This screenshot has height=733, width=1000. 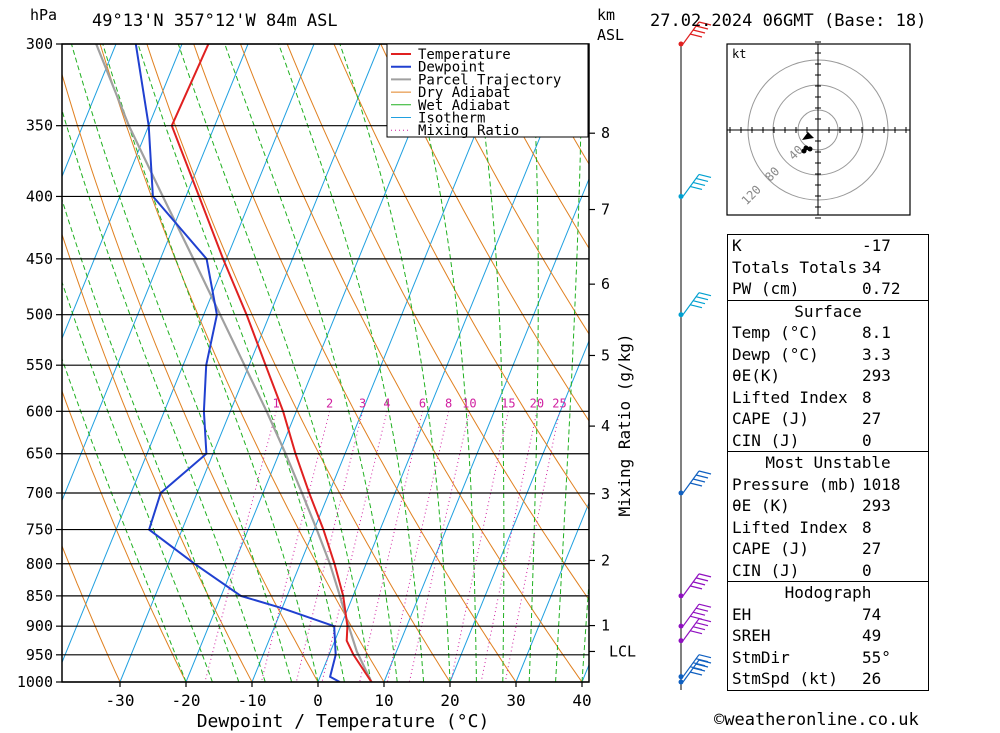 What do you see at coordinates (872, 418) in the screenshot?
I see `surface-value: 27` at bounding box center [872, 418].